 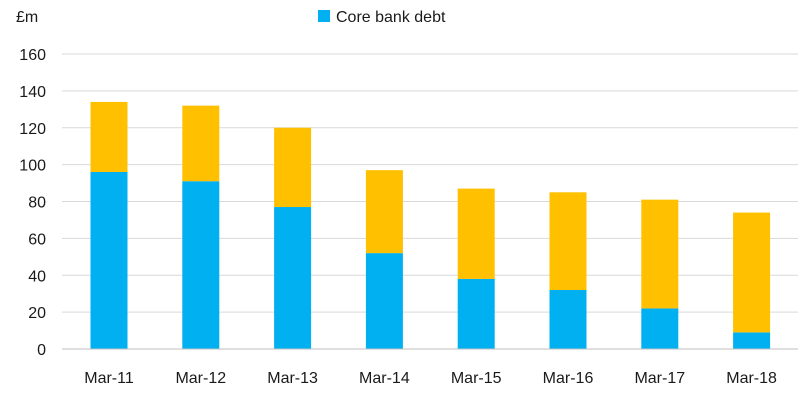 I want to click on x-tick-label: Mar-14, so click(x=384, y=378).